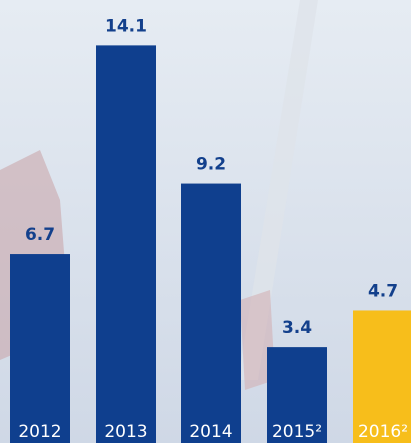 Image resolution: width=411 pixels, height=443 pixels. What do you see at coordinates (297, 432) in the screenshot?
I see `category-label: 2015²` at bounding box center [297, 432].